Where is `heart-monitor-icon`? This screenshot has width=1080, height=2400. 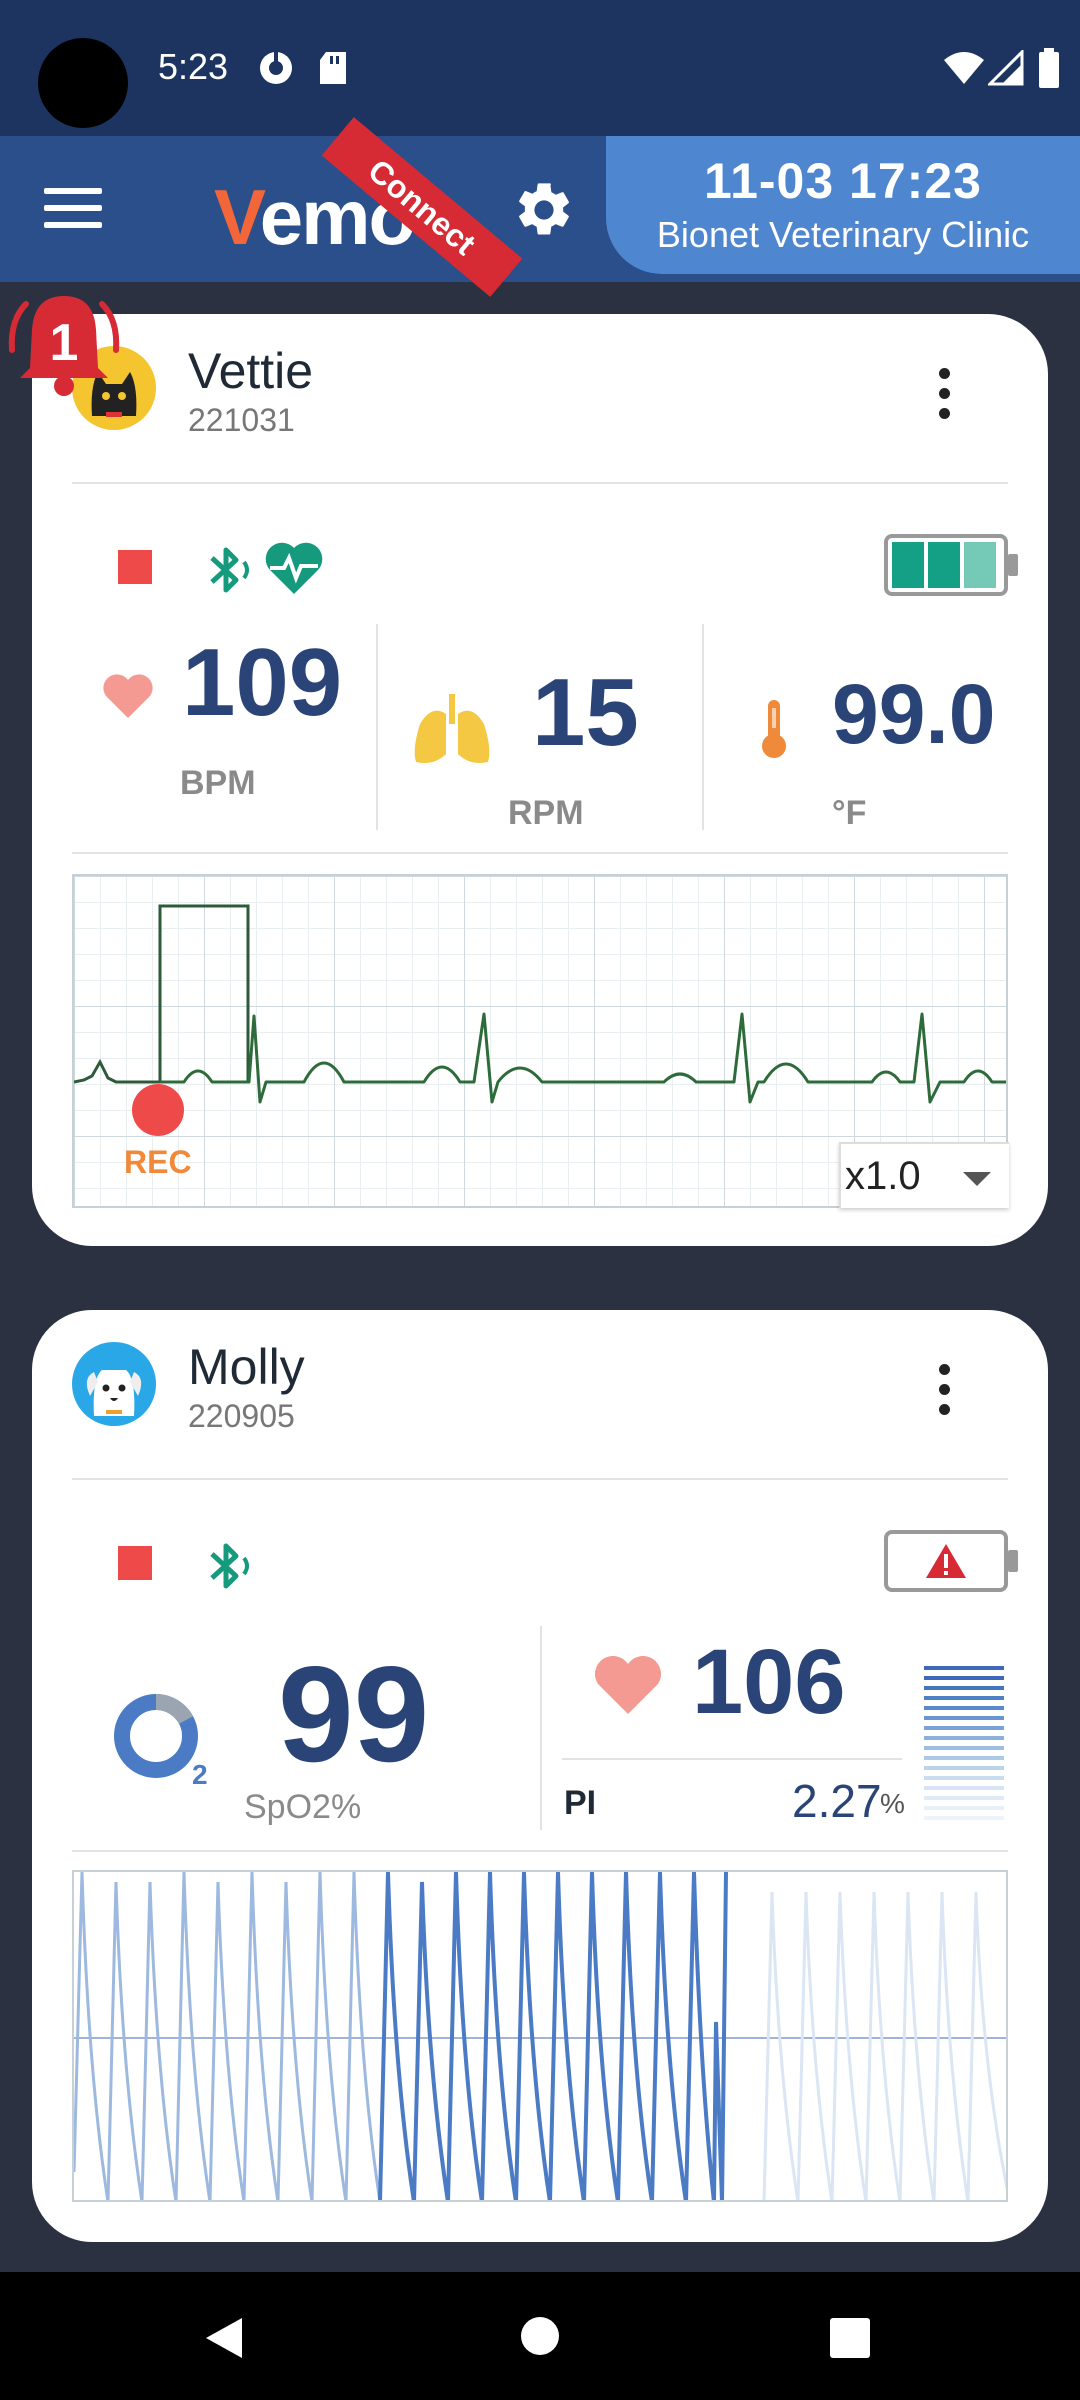
heart-monitor-icon is located at coordinates (294, 568).